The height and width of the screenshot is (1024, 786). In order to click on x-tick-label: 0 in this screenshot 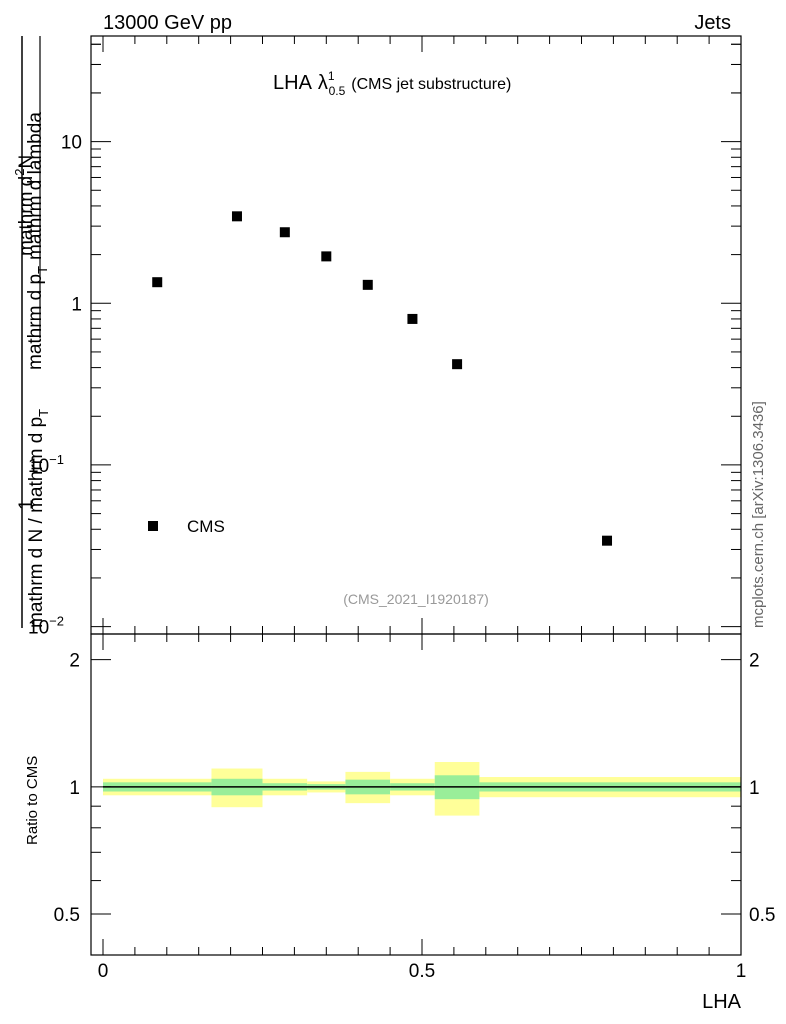, I will do `click(103, 971)`.